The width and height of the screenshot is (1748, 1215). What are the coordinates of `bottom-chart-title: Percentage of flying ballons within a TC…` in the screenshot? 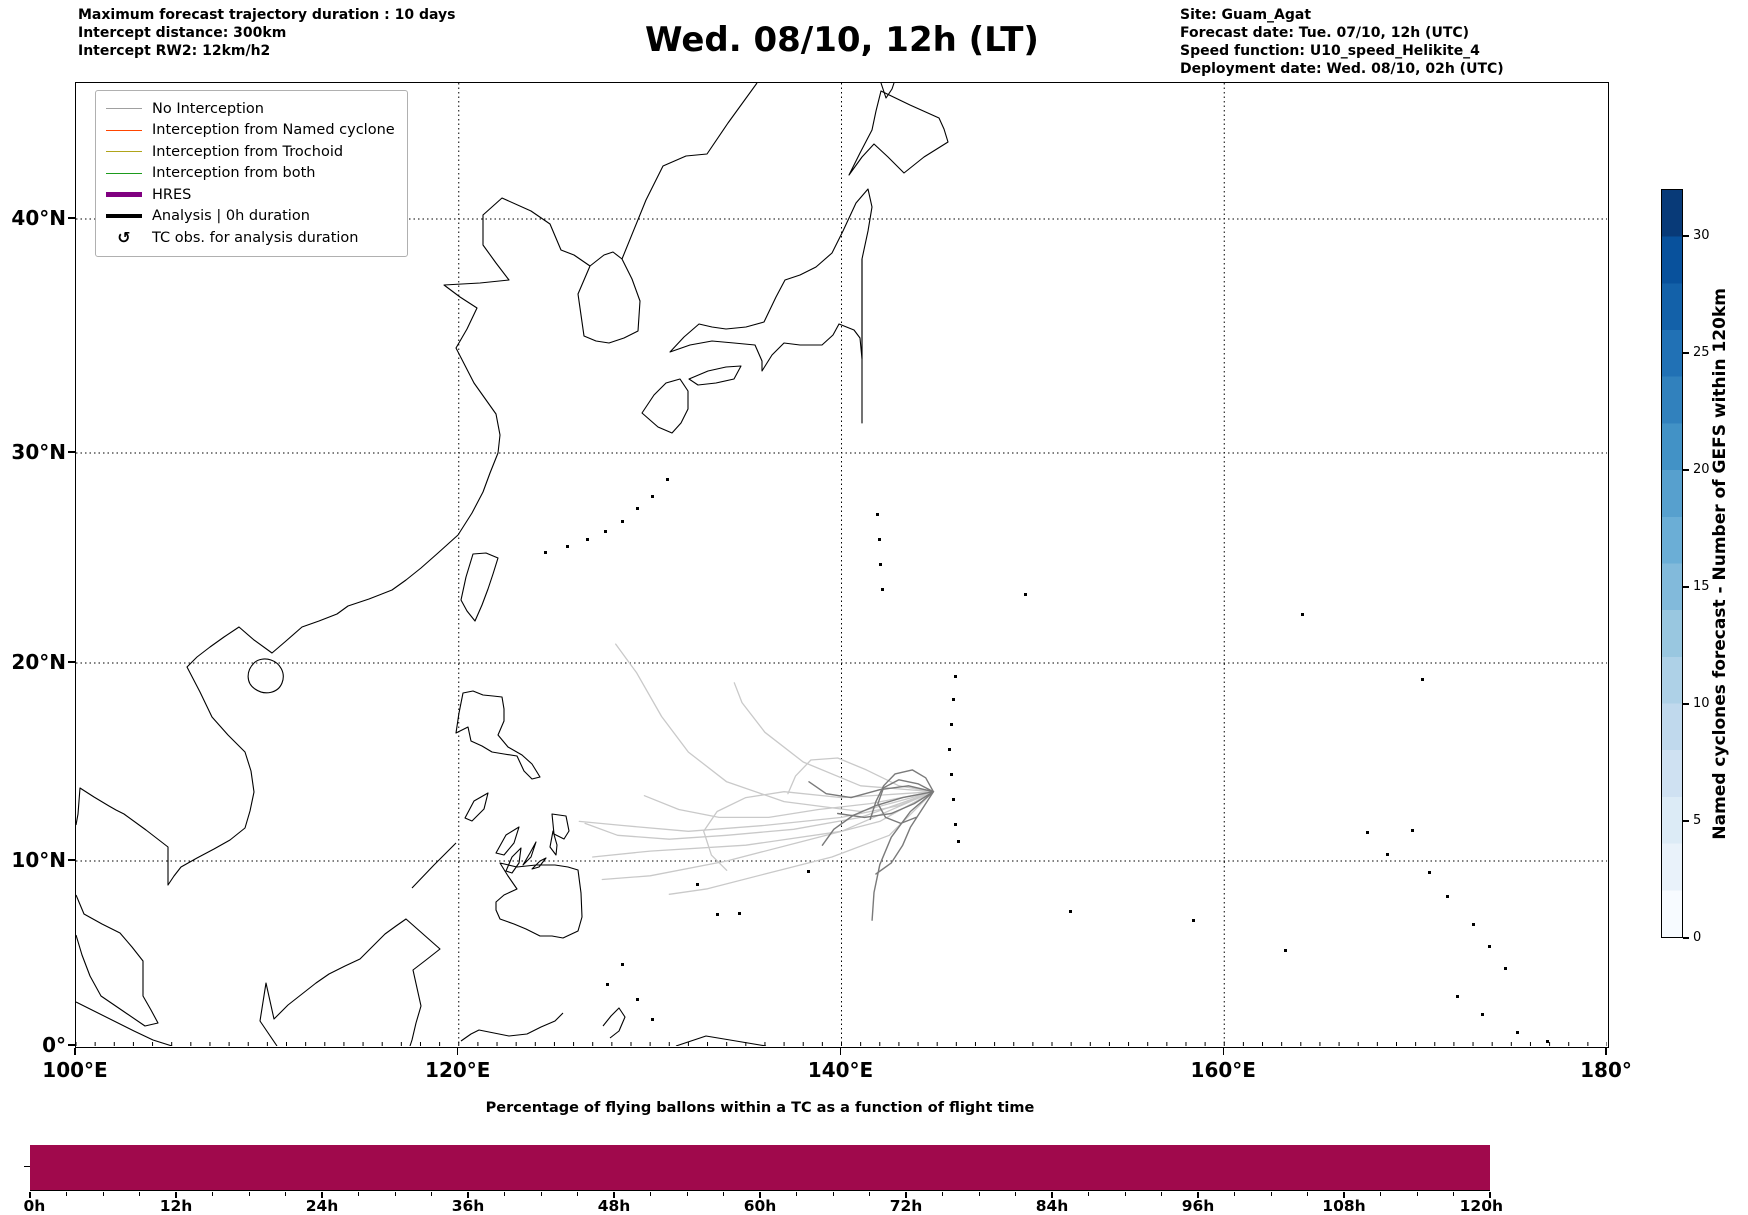 It's located at (760, 1108).